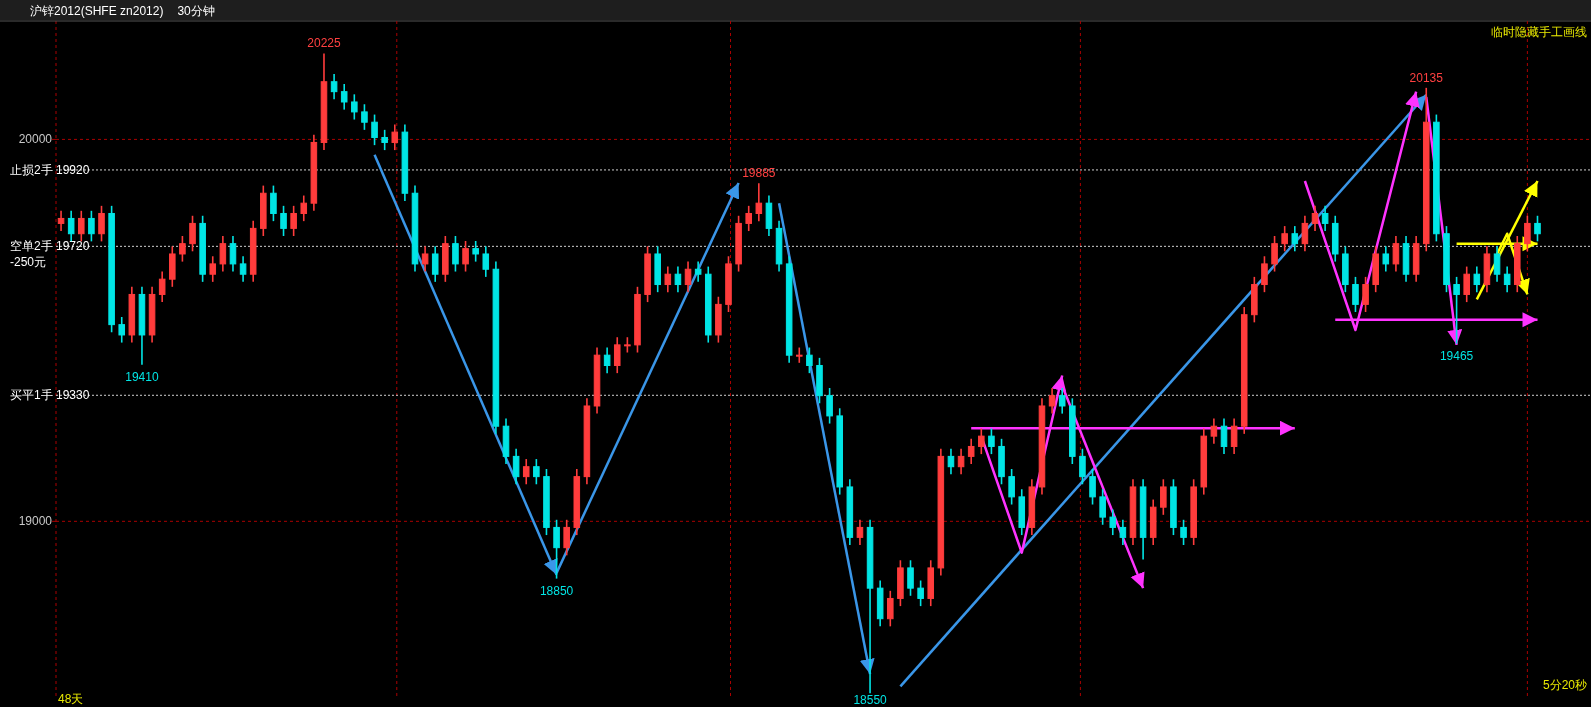 The height and width of the screenshot is (707, 1591). What do you see at coordinates (556, 590) in the screenshot?
I see `annotation: 18850` at bounding box center [556, 590].